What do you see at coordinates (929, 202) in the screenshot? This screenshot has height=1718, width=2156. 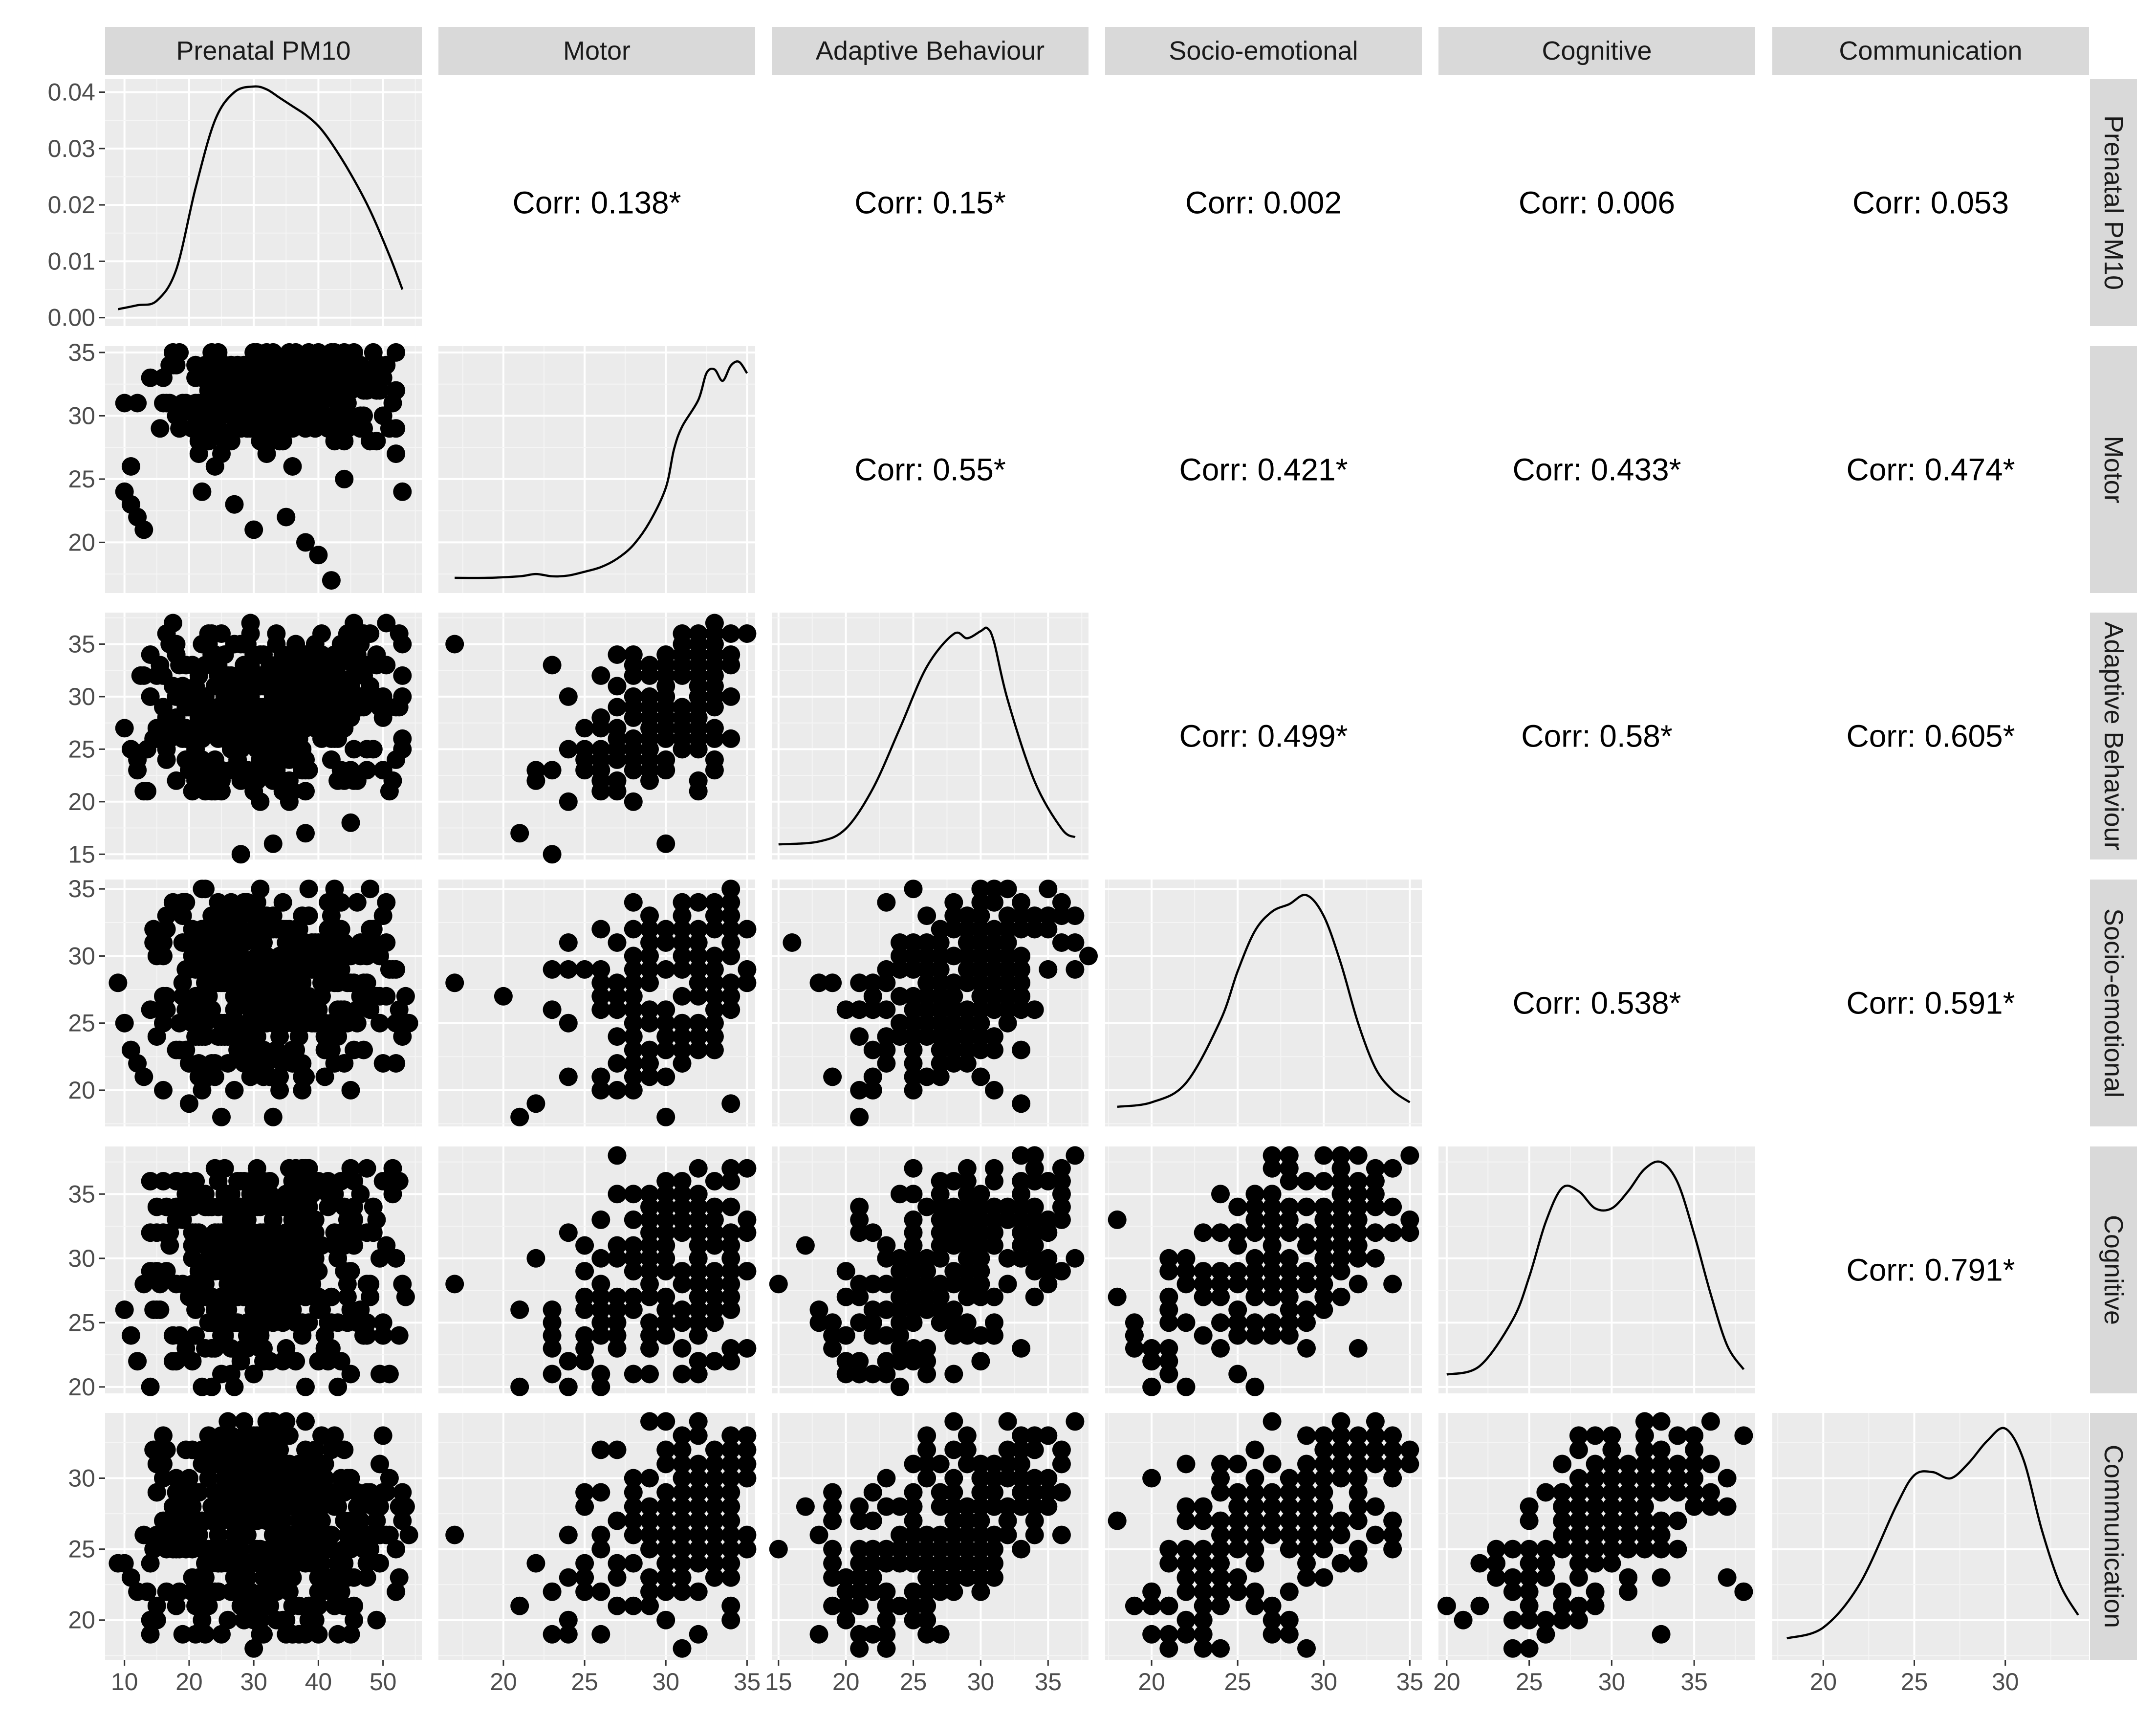 I see `corr-label: Corr: 0.15*` at bounding box center [929, 202].